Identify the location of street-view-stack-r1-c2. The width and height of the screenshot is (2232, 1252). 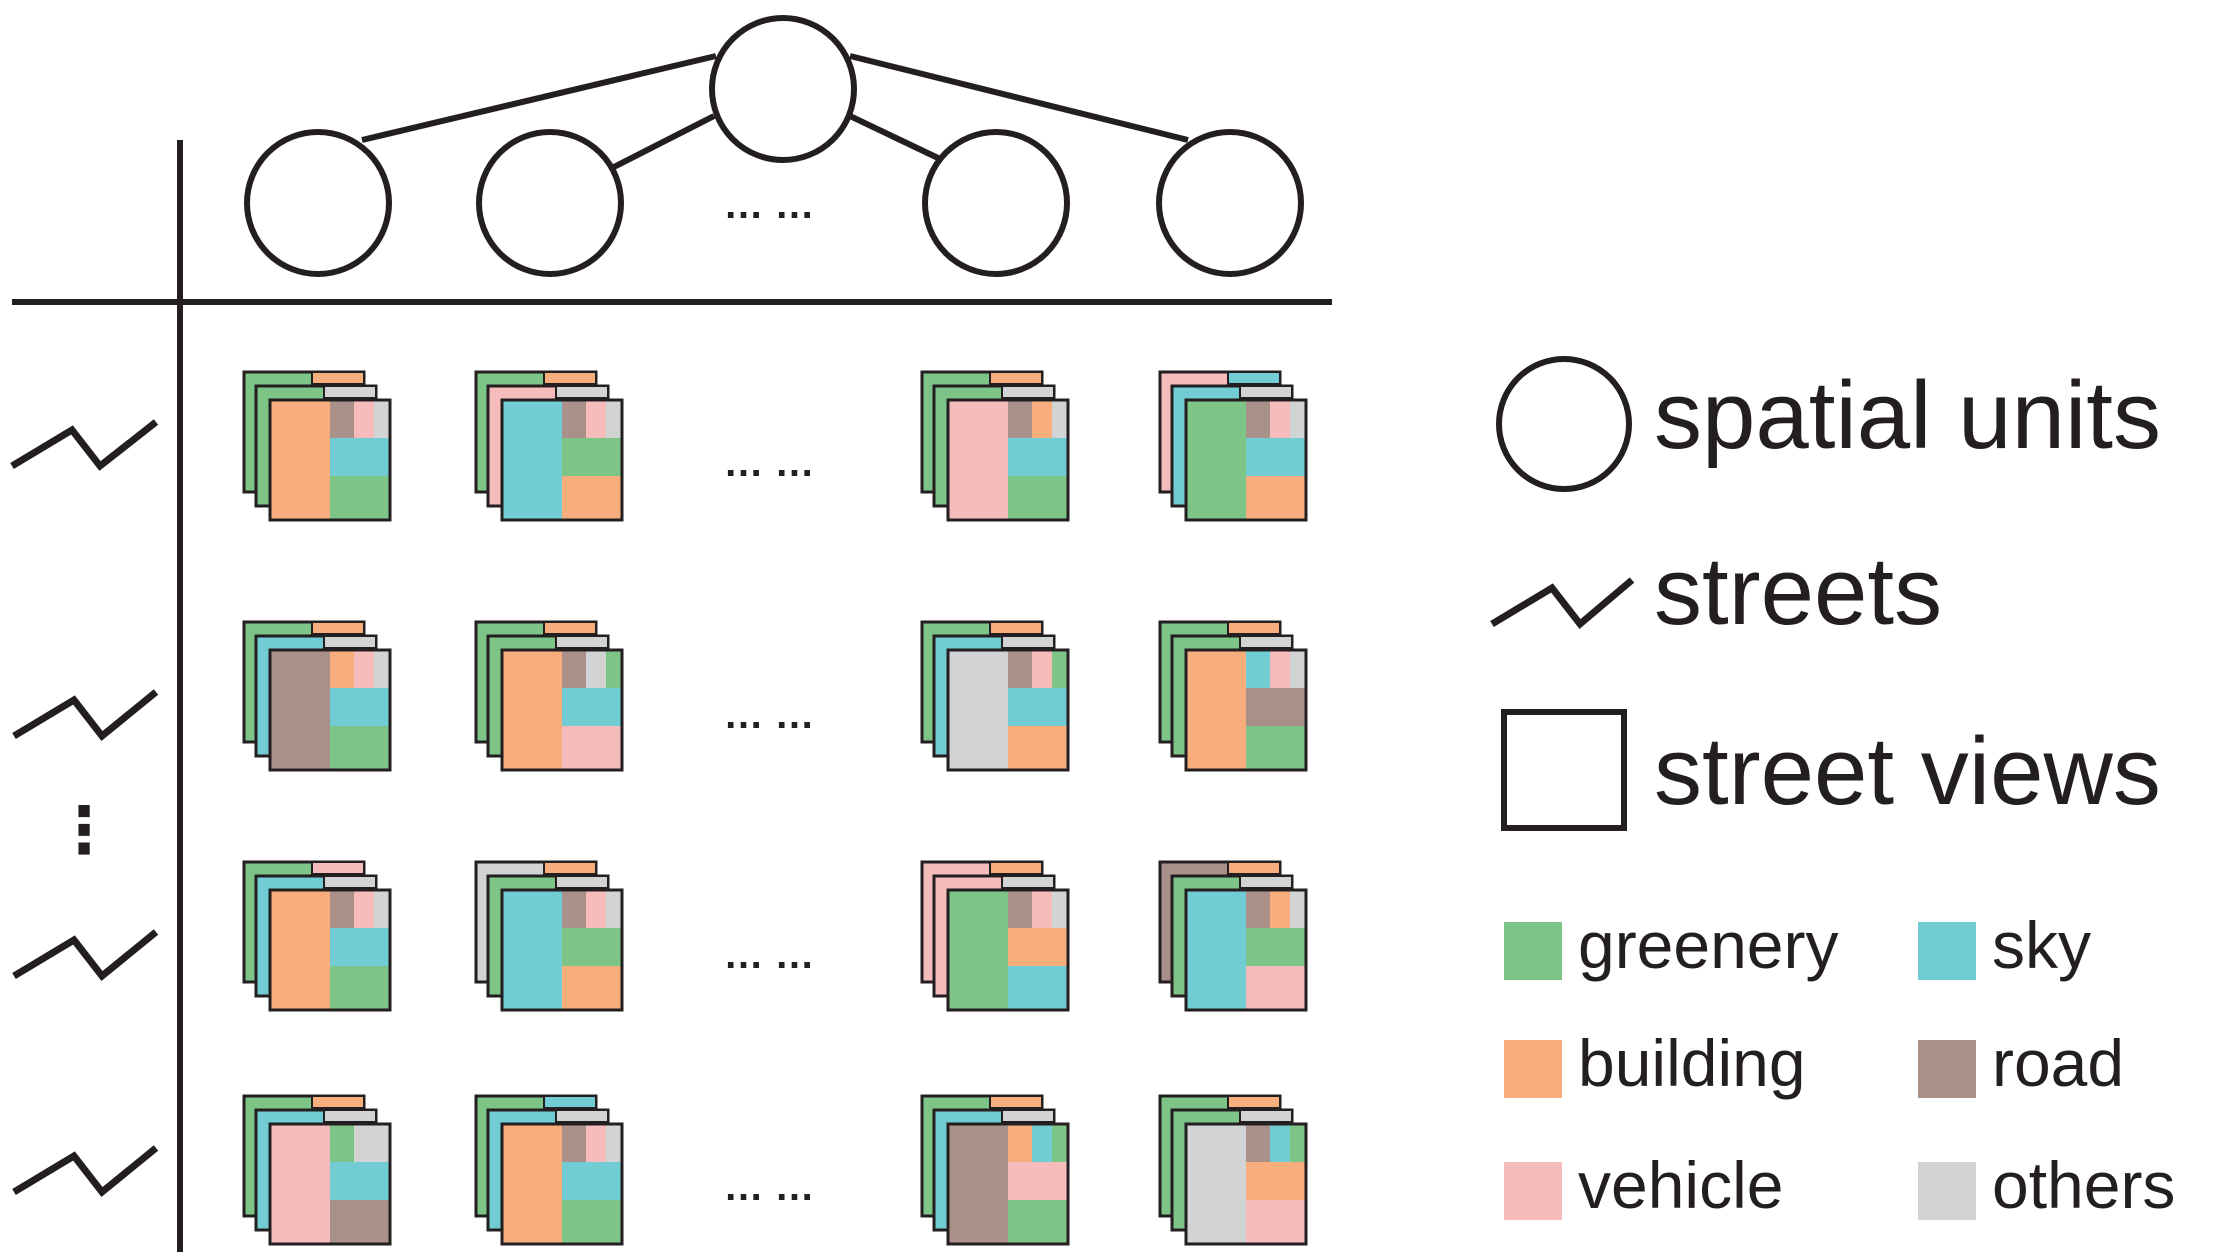
(549, 446).